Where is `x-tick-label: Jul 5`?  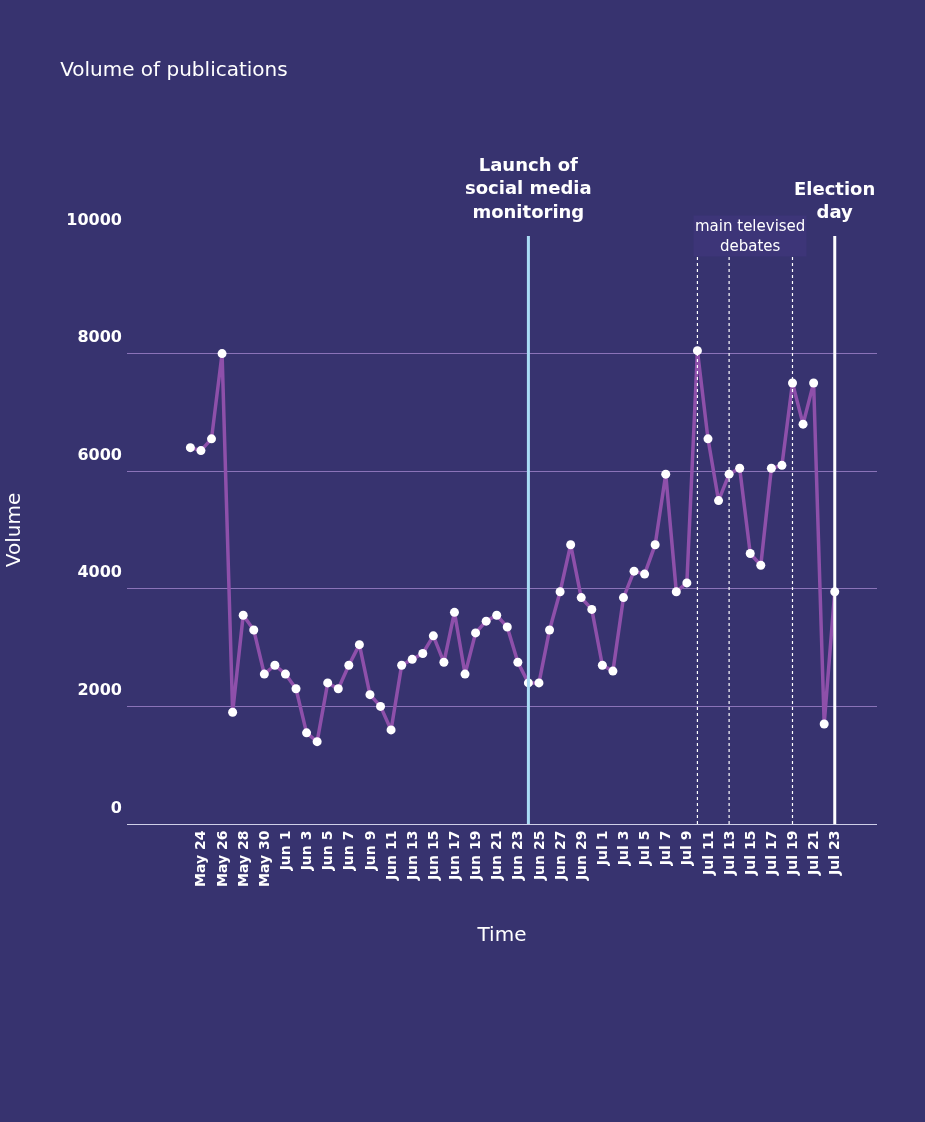
x-tick-label: Jul 5 is located at coordinates (644, 848).